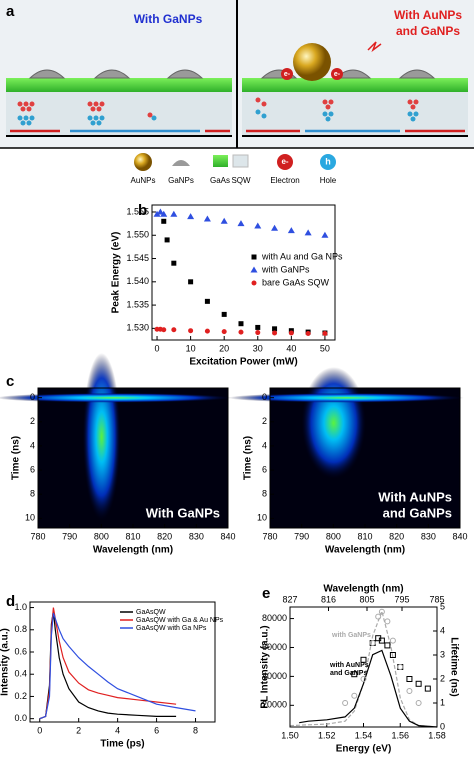  I want to click on y-tick-label: 1.535, so click(137, 304).